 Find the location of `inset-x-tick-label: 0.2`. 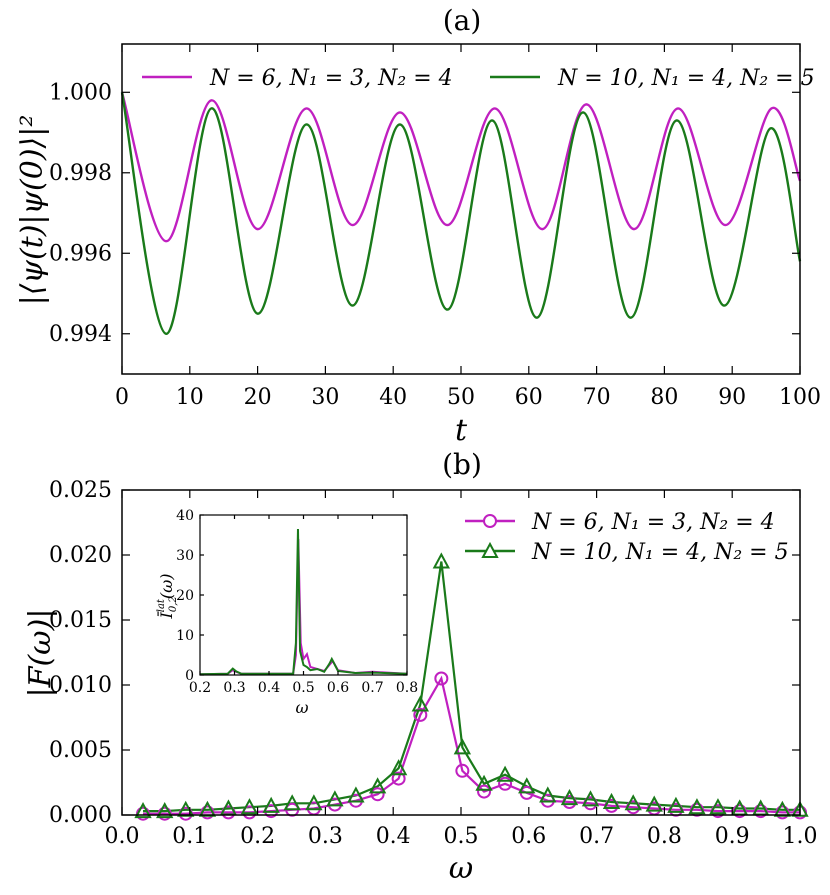

inset-x-tick-label: 0.2 is located at coordinates (200, 688).